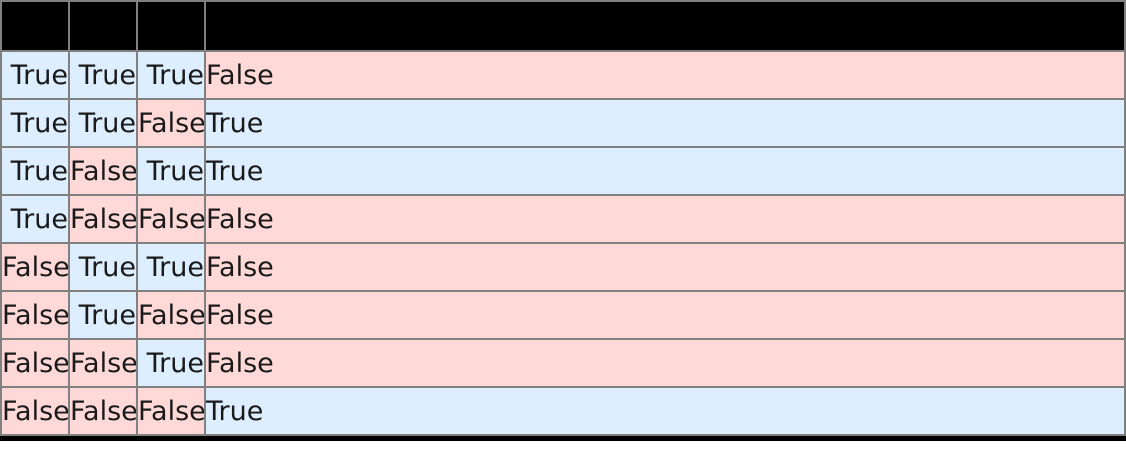  I want to click on table-row: False True False False, so click(563, 315).